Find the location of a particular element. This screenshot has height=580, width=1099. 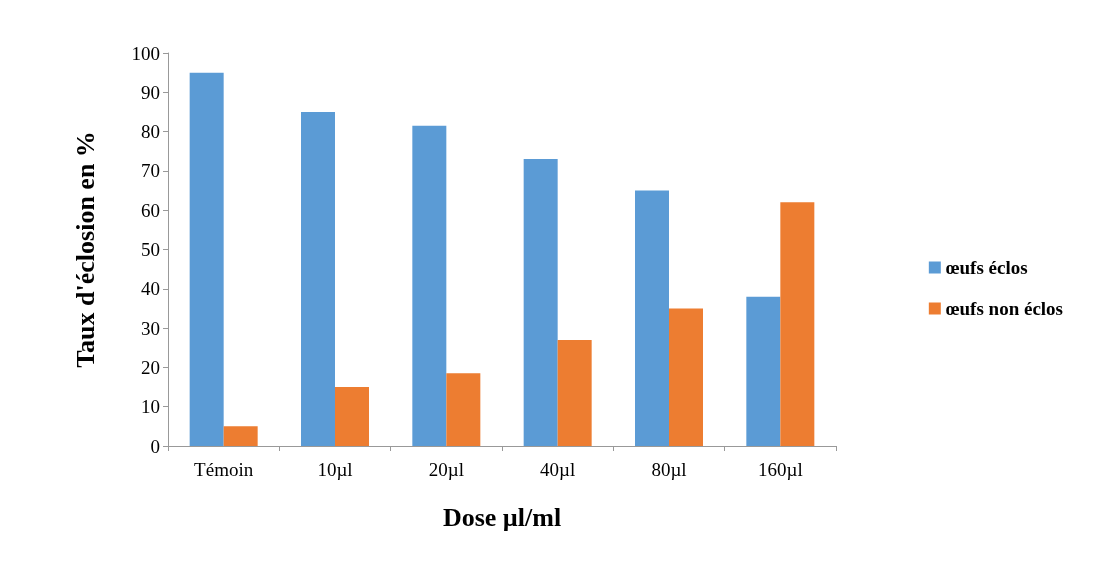

y-axis-title: Taux d'éclosion en % is located at coordinates (85, 249).